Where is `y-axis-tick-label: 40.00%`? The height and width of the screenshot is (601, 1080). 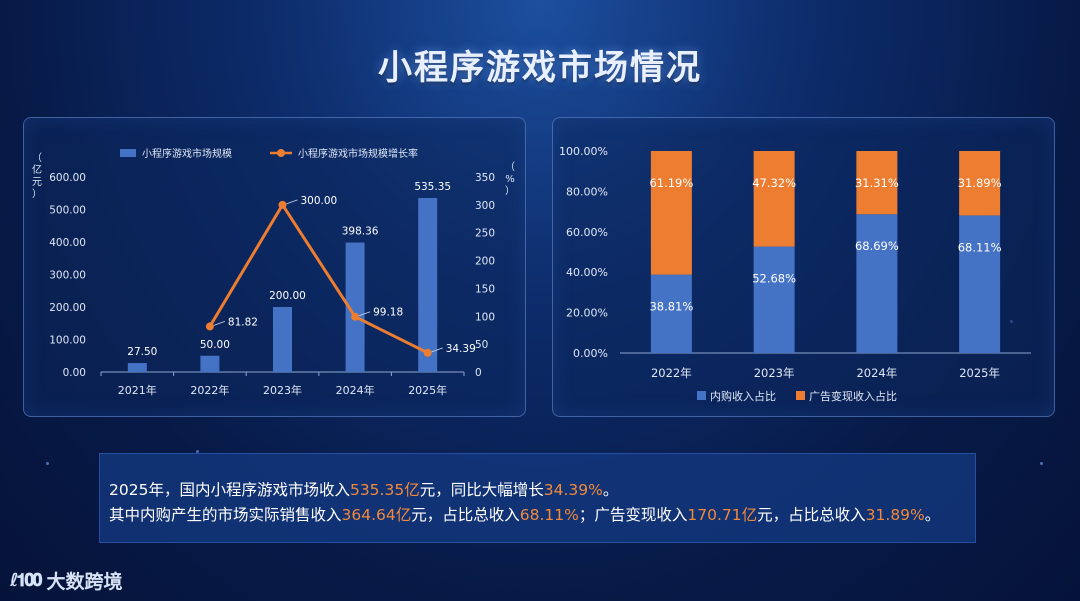
y-axis-tick-label: 40.00% is located at coordinates (587, 272).